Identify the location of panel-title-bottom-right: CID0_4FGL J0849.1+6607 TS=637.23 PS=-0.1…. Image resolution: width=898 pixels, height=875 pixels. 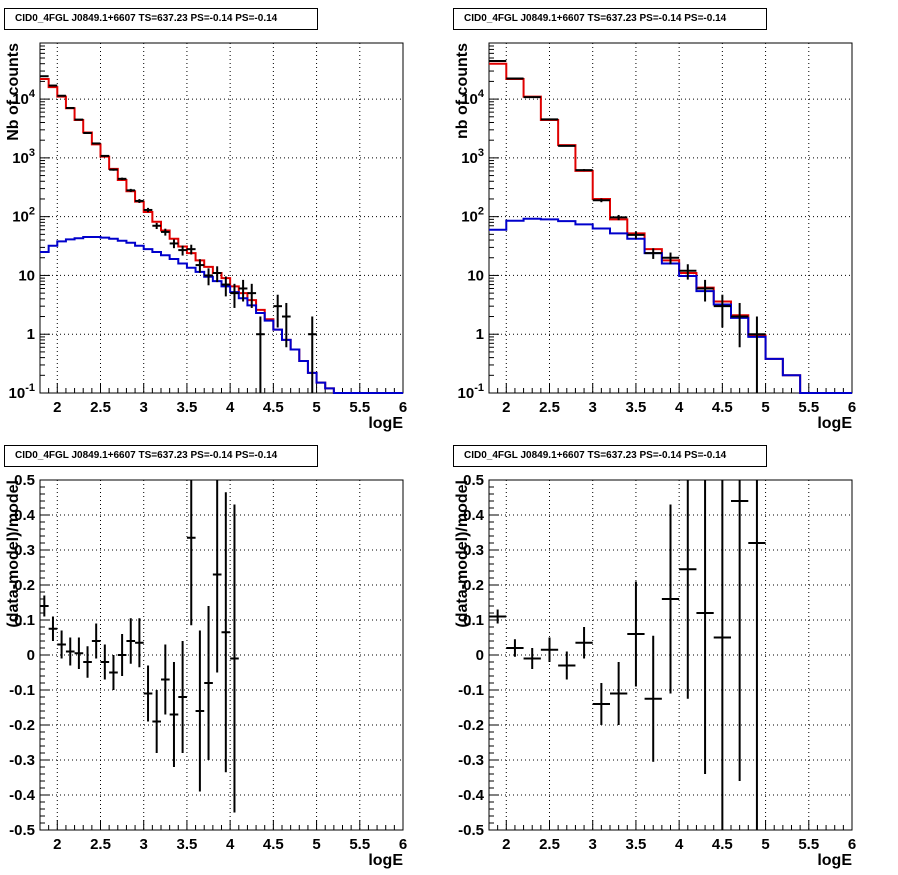
(610, 456).